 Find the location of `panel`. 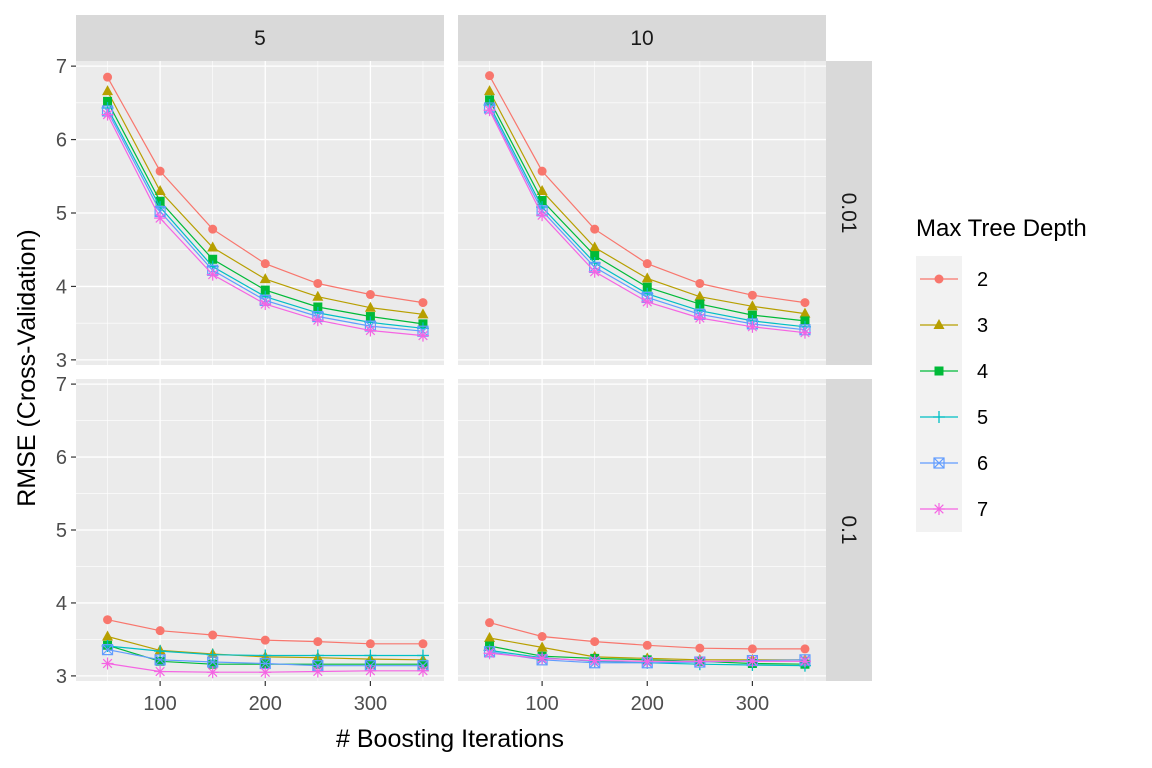

panel is located at coordinates (642, 213).